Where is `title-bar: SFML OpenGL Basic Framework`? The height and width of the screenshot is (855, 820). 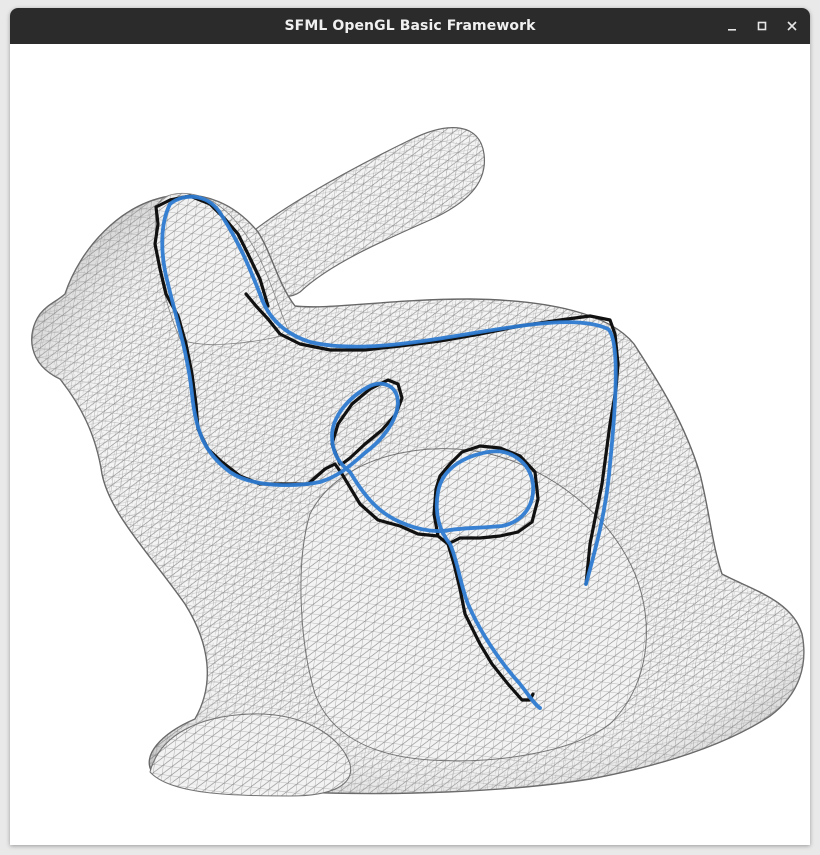 title-bar: SFML OpenGL Basic Framework is located at coordinates (410, 26).